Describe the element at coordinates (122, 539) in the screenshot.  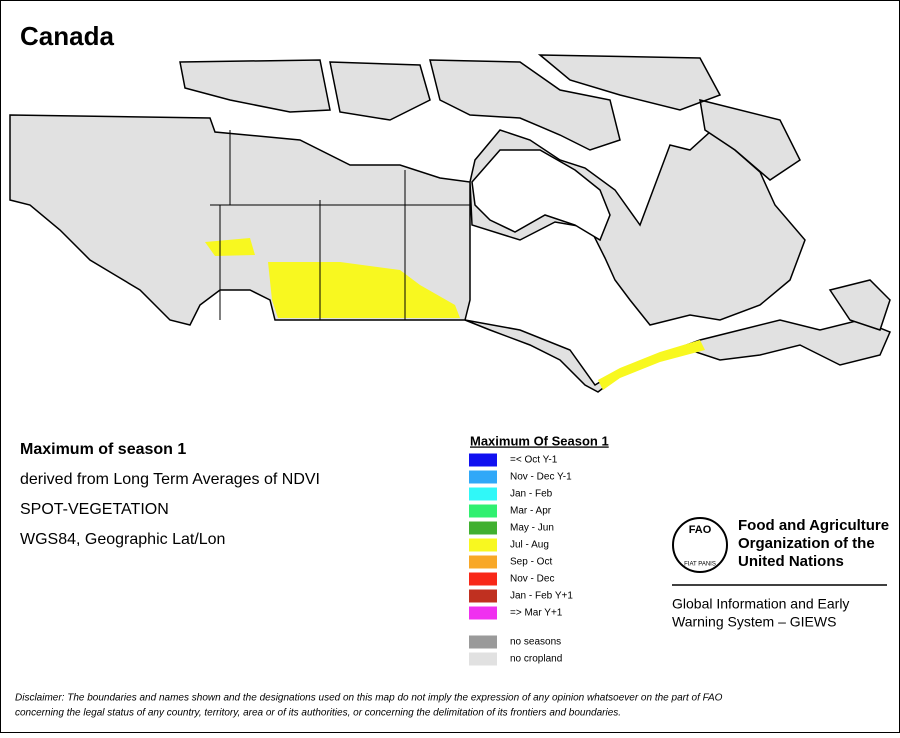
I see `info-line: WGS84, Geographic Lat/Lon` at that location.